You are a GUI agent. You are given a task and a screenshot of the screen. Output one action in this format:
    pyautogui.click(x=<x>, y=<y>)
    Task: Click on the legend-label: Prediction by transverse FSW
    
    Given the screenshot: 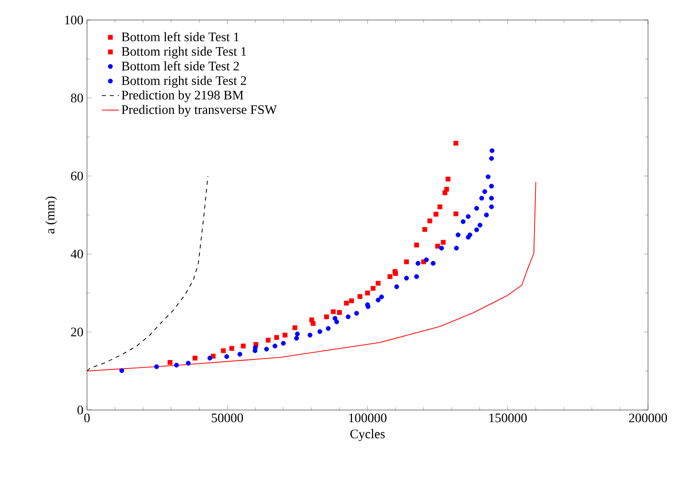 What is the action you would take?
    pyautogui.click(x=199, y=110)
    